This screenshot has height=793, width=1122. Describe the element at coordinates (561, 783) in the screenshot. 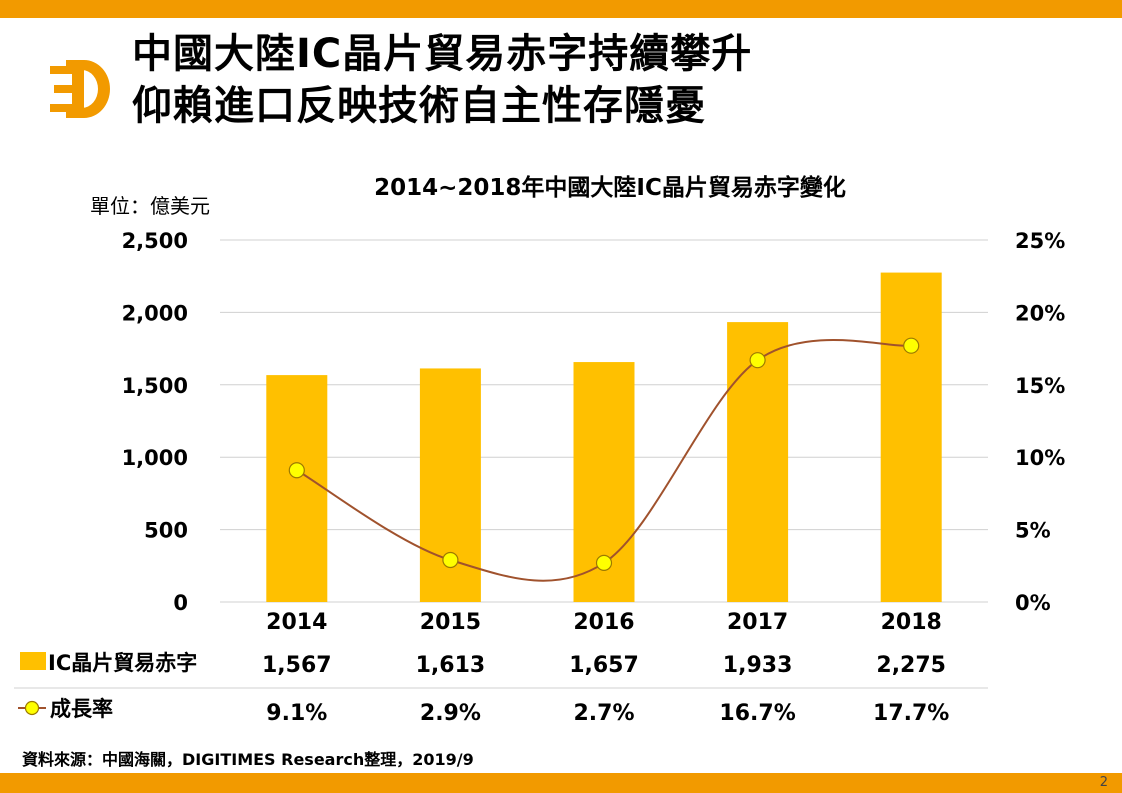

I see `bottom-accent-bar` at that location.